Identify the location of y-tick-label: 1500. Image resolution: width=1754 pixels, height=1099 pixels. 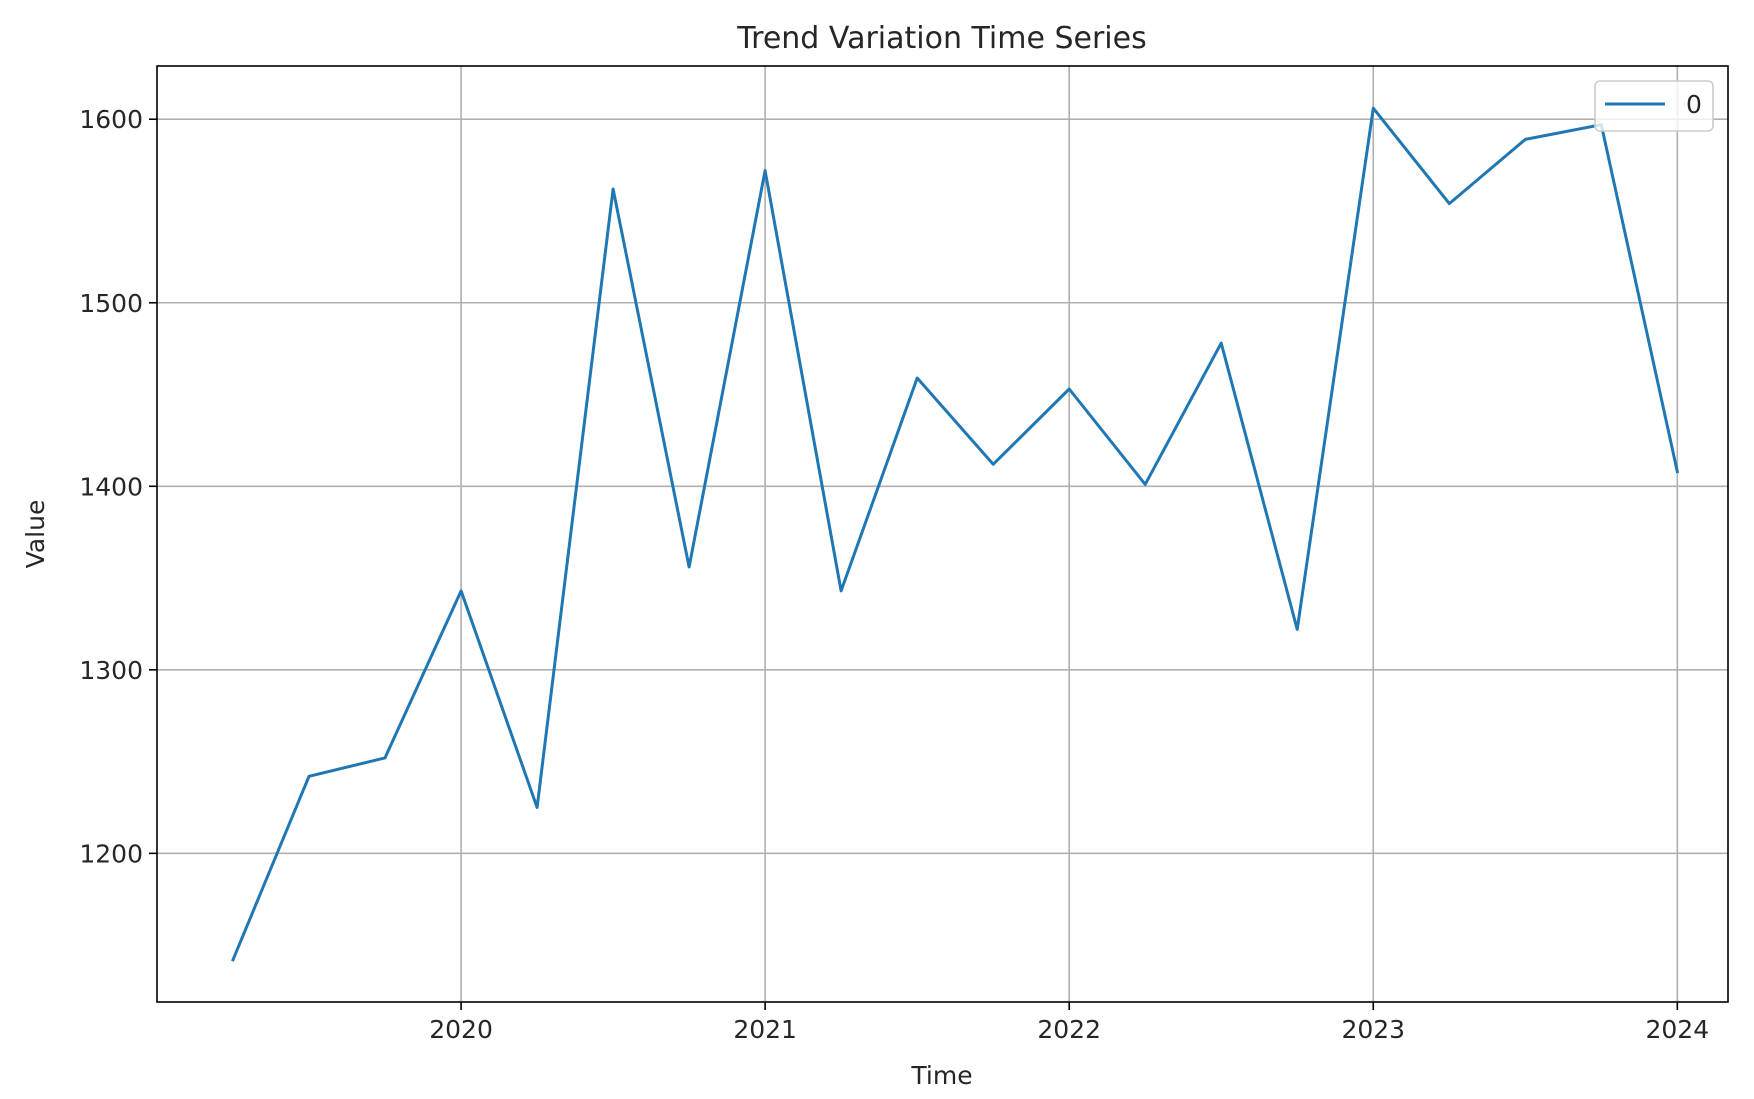
(111, 303).